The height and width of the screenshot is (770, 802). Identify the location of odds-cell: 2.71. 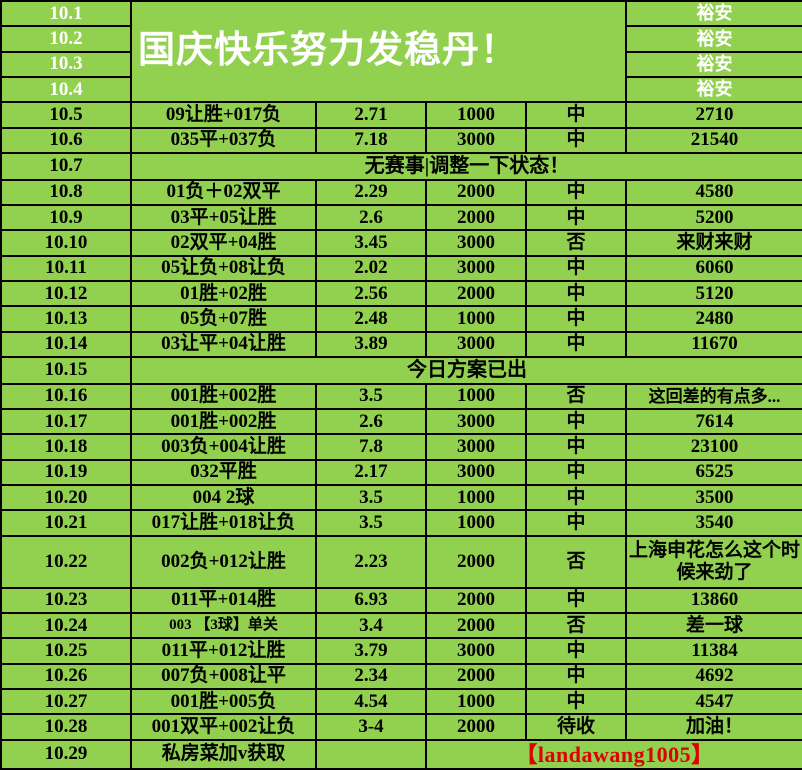
(371, 115).